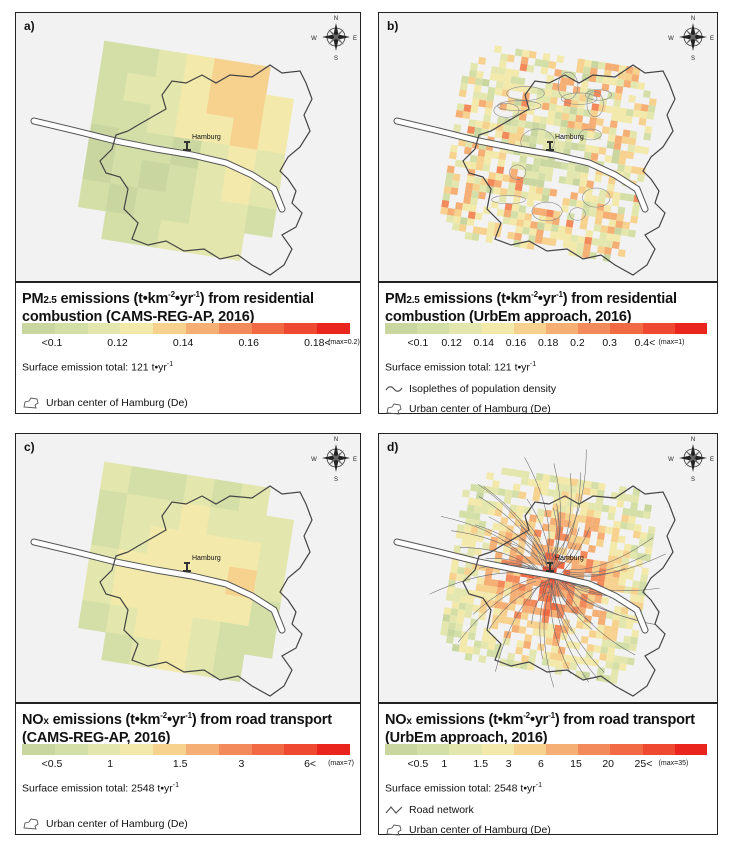  What do you see at coordinates (336, 19) in the screenshot?
I see `compass-n-label: N` at bounding box center [336, 19].